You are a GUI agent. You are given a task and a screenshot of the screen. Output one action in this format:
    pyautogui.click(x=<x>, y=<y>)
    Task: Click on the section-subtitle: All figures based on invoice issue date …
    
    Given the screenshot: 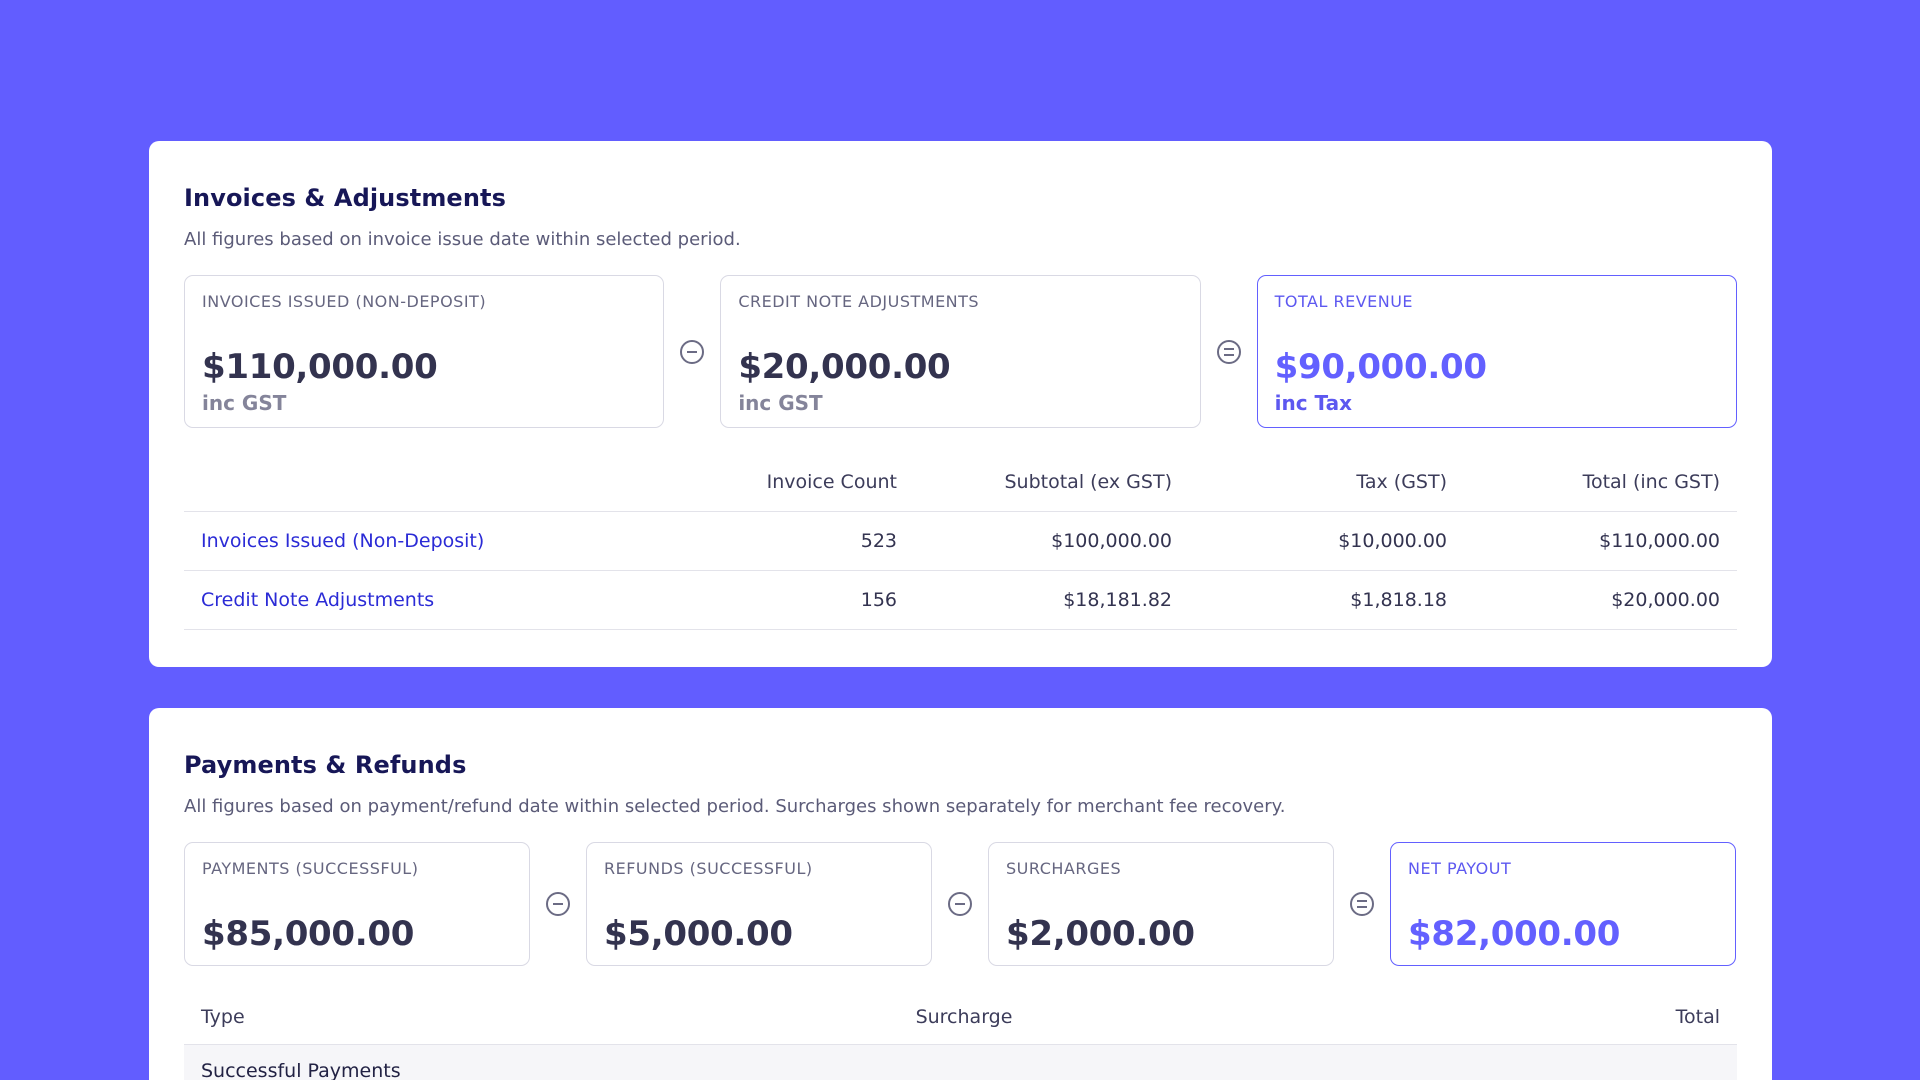 What is the action you would take?
    pyautogui.click(x=462, y=239)
    